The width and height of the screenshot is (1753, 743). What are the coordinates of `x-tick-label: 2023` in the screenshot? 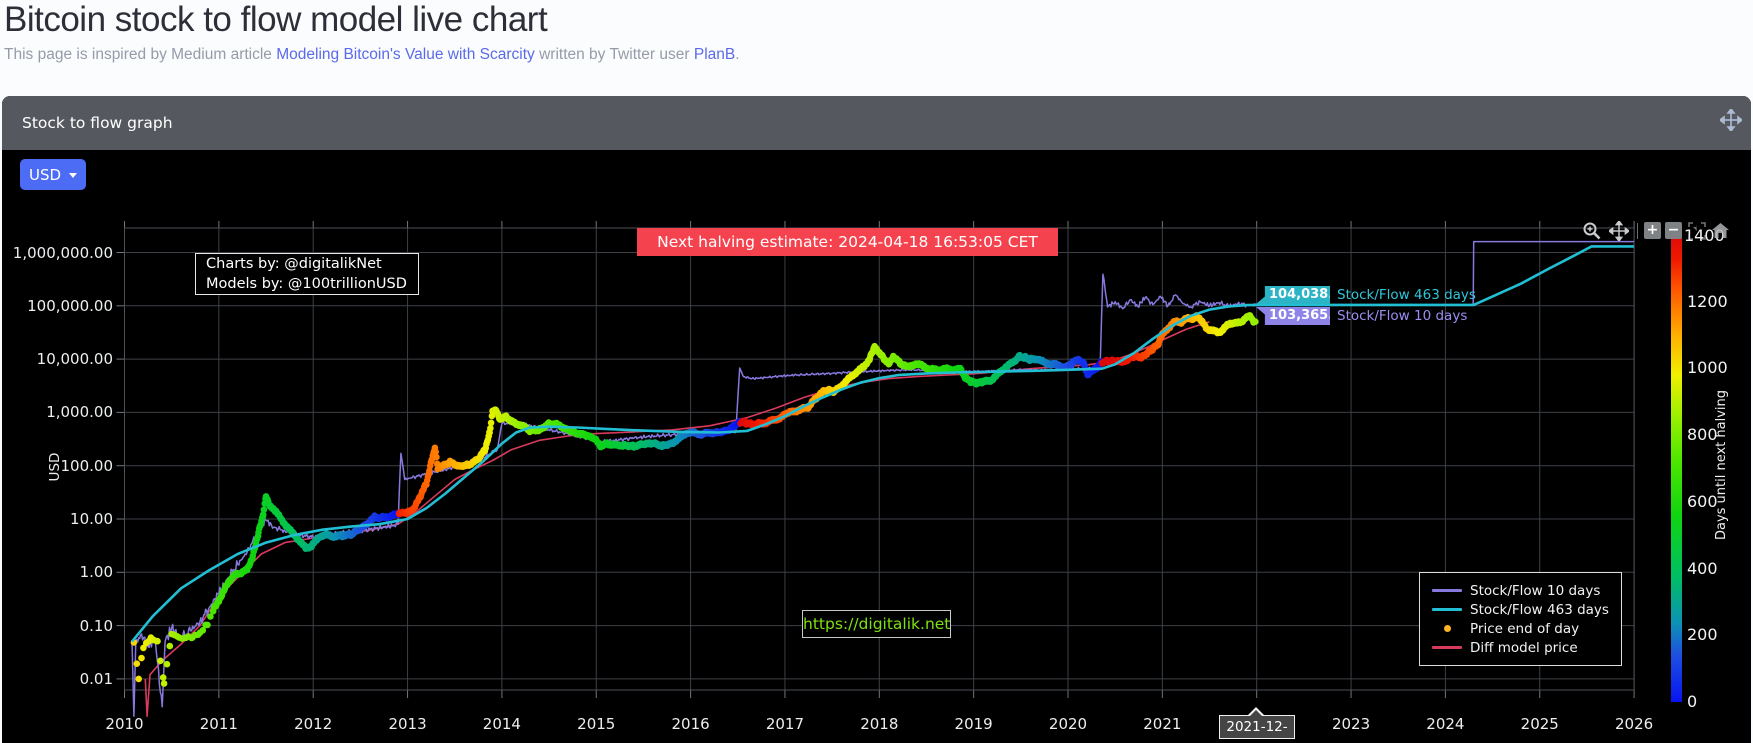 It's located at (1351, 724).